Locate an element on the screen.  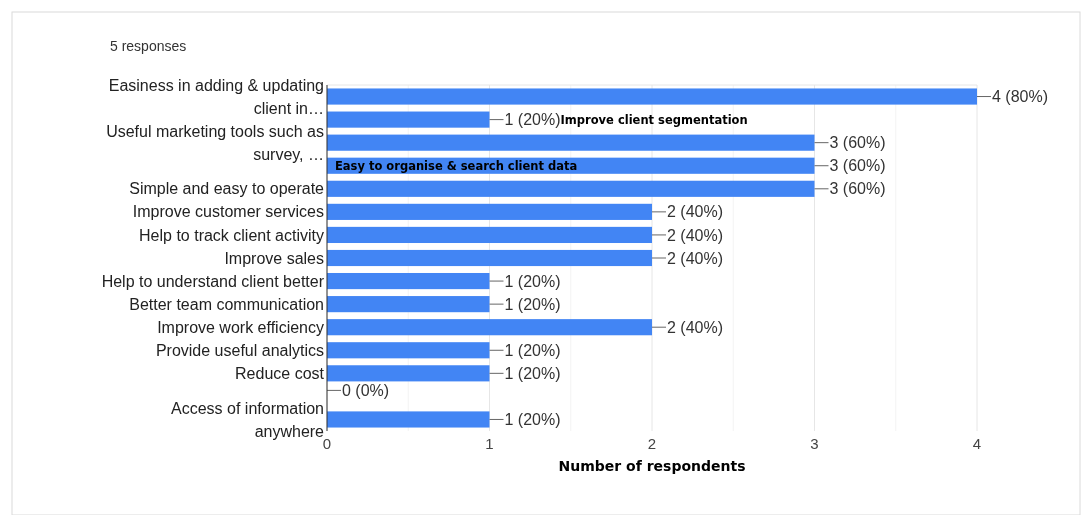
y-tick-label: Help to understand client better is located at coordinates (213, 281).